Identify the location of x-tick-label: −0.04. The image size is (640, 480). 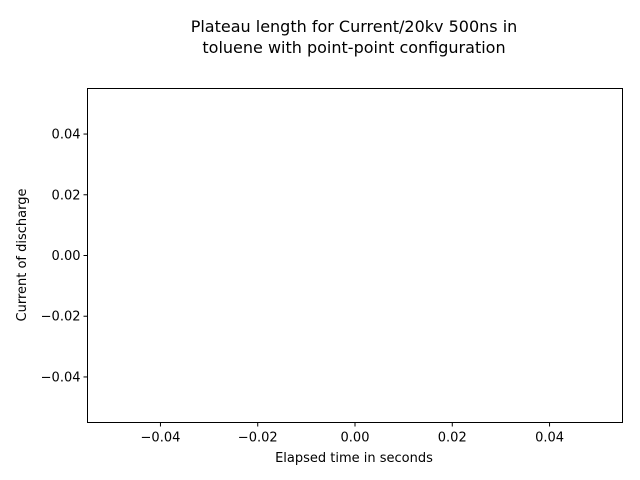
(161, 438).